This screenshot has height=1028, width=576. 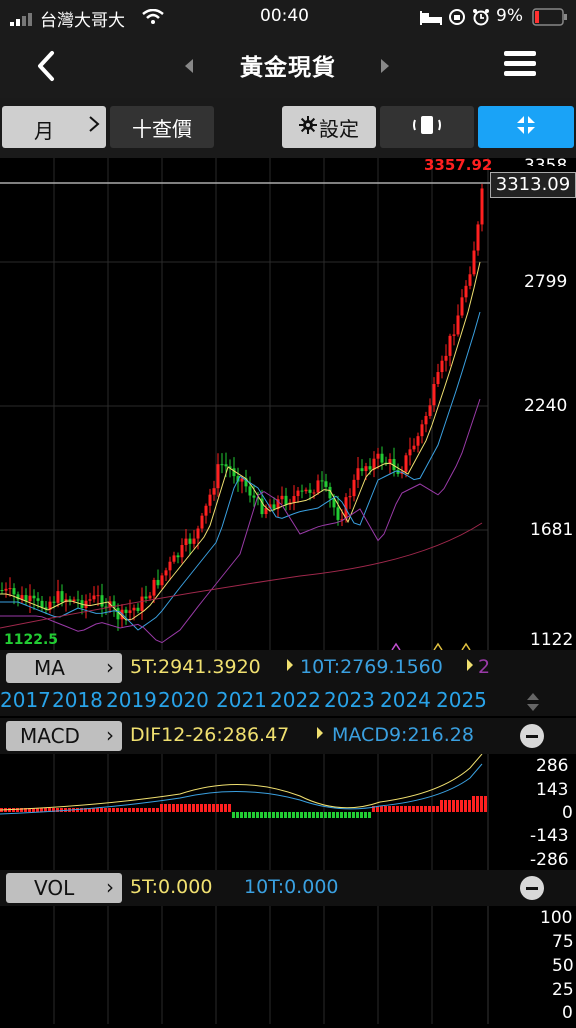 What do you see at coordinates (526, 127) in the screenshot?
I see `fullscreen-button` at bounding box center [526, 127].